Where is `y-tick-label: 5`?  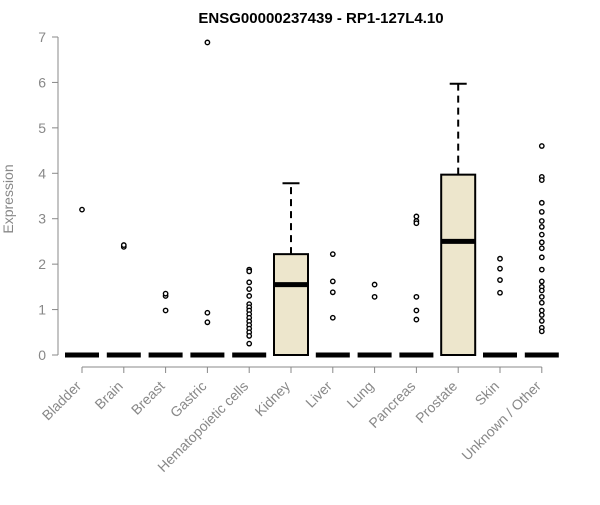 y-tick-label: 5 is located at coordinates (42, 128).